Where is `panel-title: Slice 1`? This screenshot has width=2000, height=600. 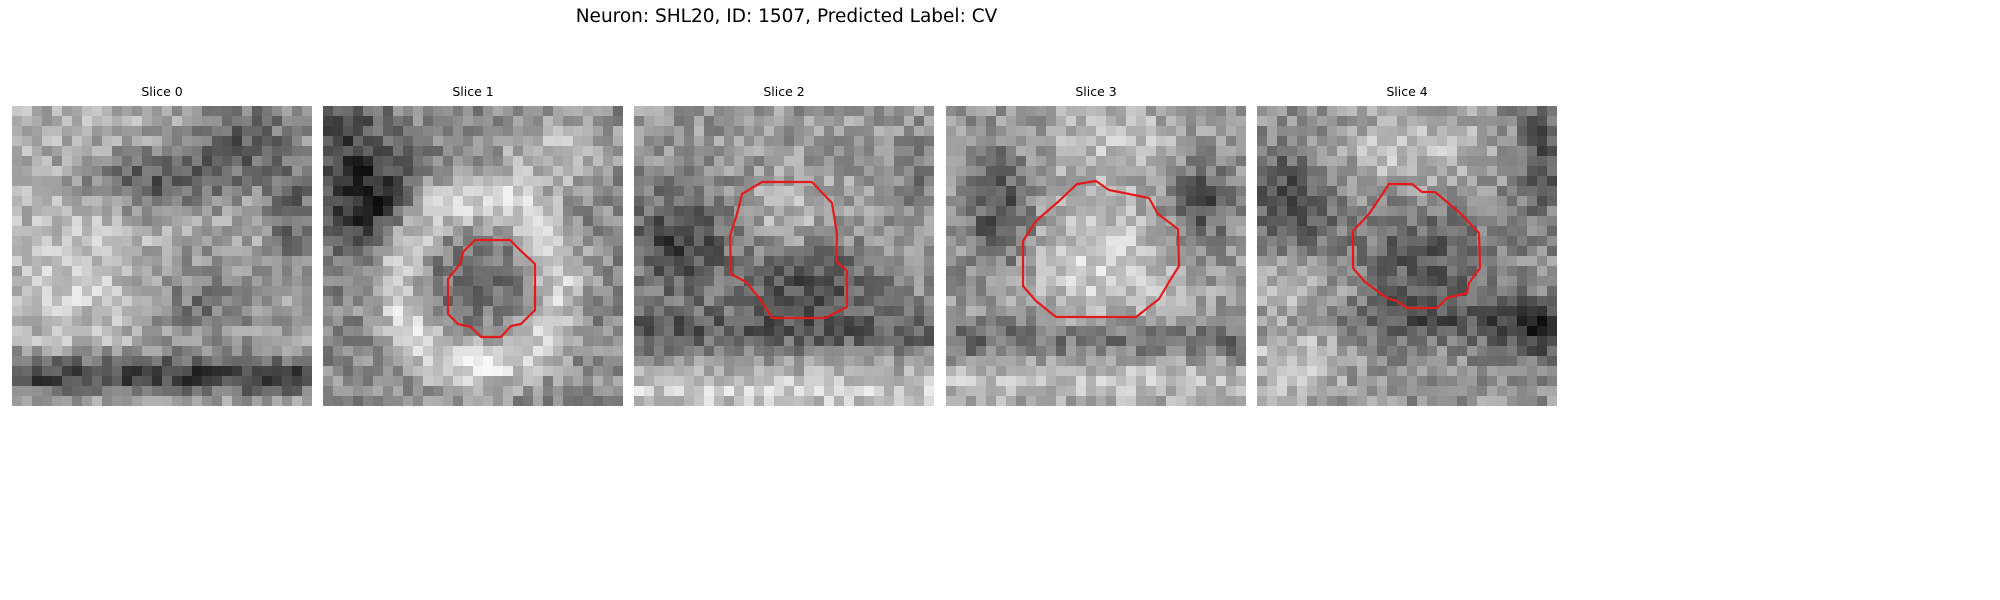
panel-title: Slice 1 is located at coordinates (473, 91).